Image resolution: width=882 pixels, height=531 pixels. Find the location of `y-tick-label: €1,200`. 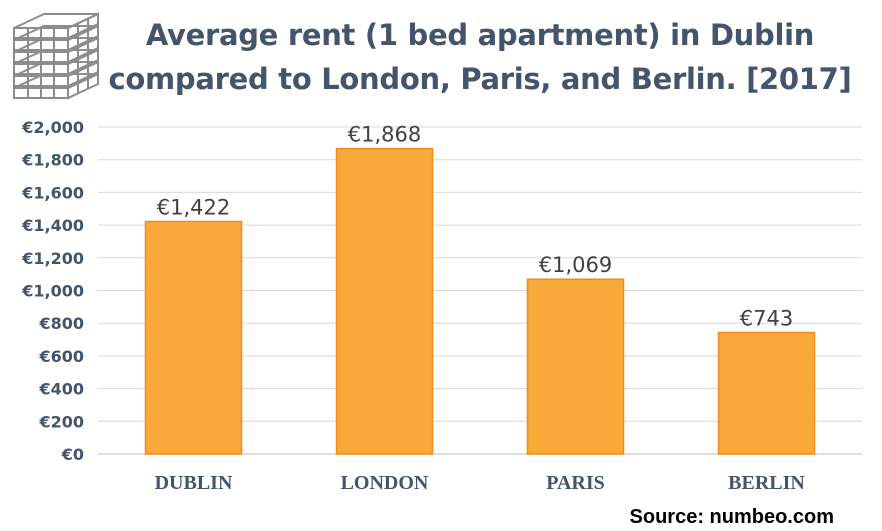

y-tick-label: €1,200 is located at coordinates (52, 258).